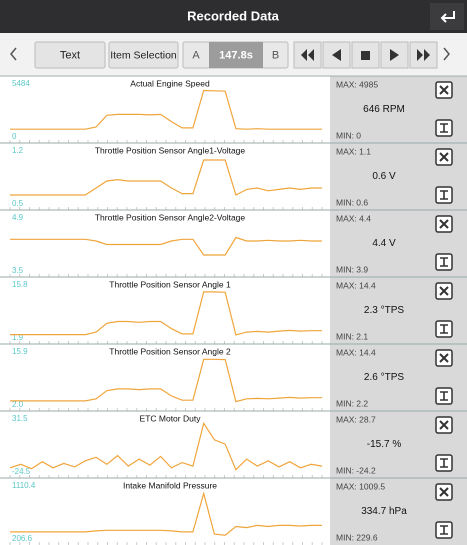 The height and width of the screenshot is (545, 467). What do you see at coordinates (336, 55) in the screenshot?
I see `step-back-button` at bounding box center [336, 55].